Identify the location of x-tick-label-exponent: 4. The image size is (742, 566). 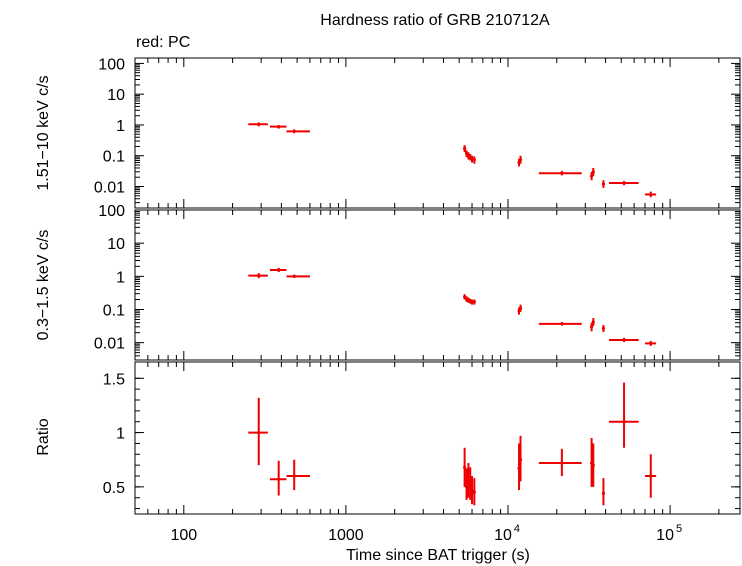
(517, 529).